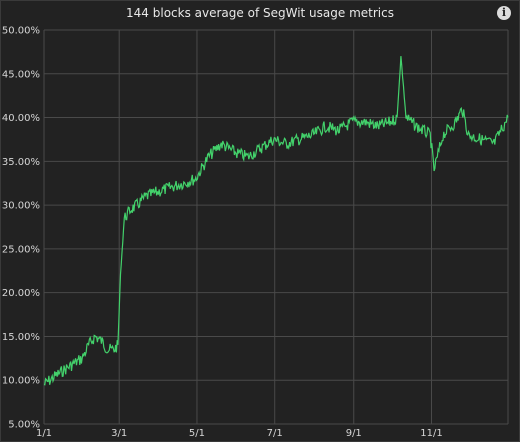 This screenshot has height=442, width=520. What do you see at coordinates (119, 433) in the screenshot?
I see `x-tick-label: 3/1` at bounding box center [119, 433].